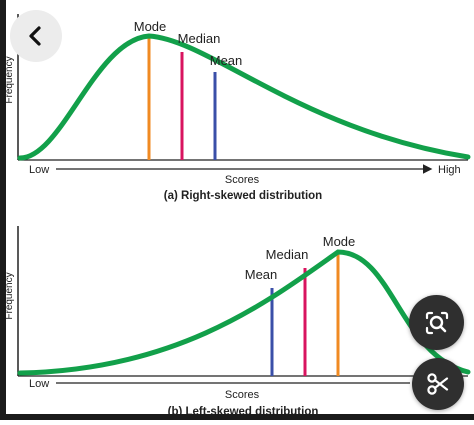  What do you see at coordinates (339, 241) in the screenshot?
I see `chart-b-label-mode: Mode` at bounding box center [339, 241].